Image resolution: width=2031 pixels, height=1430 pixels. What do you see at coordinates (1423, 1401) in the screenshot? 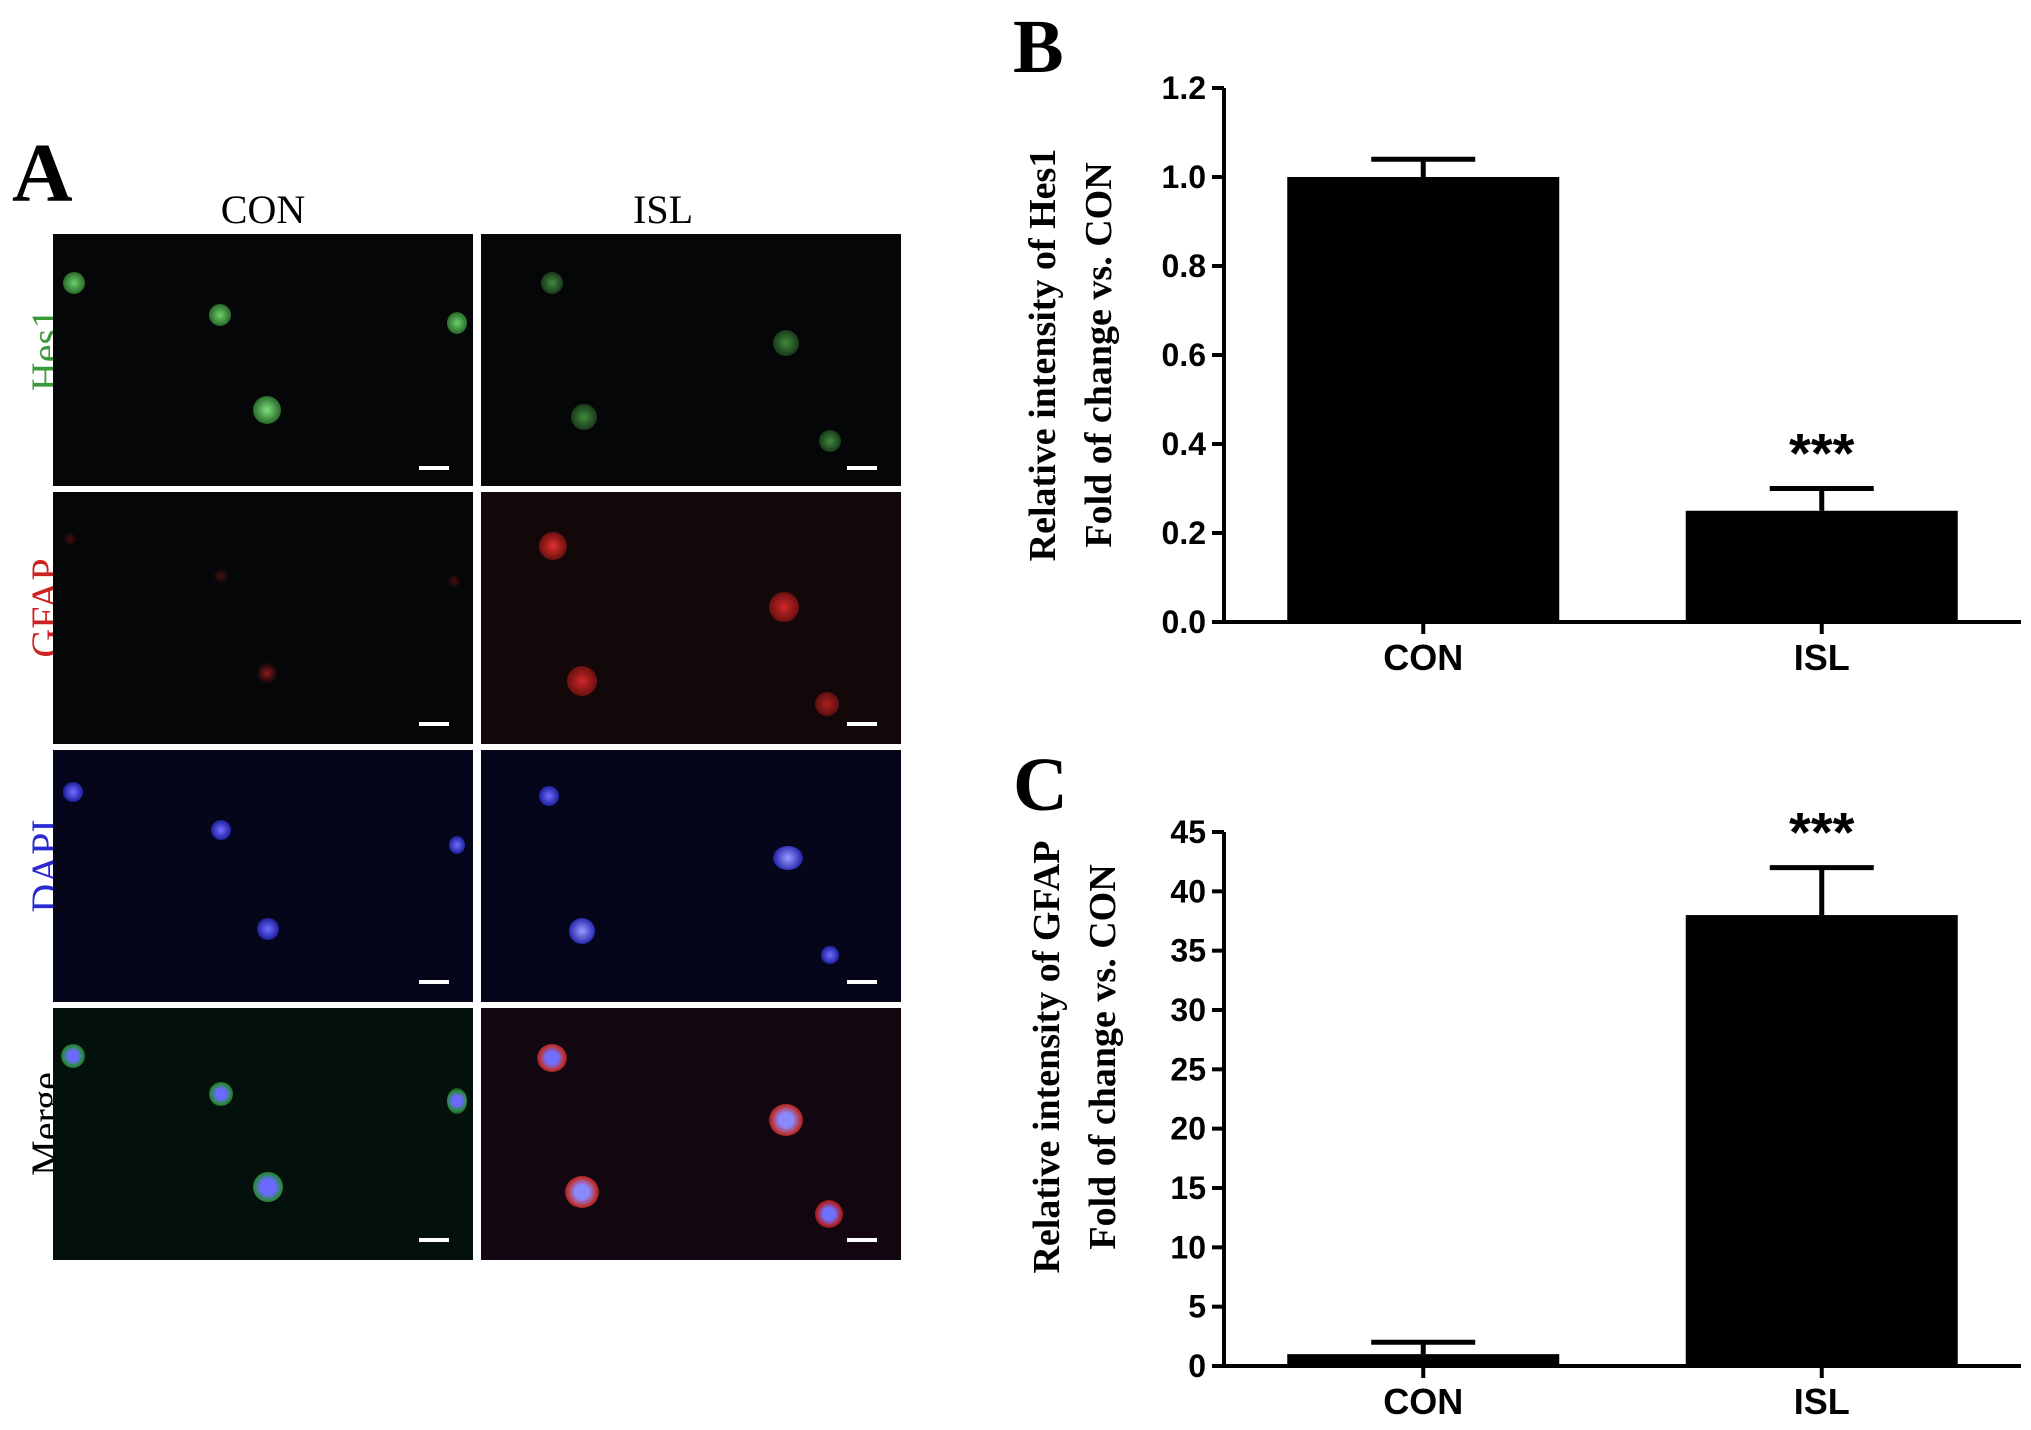
I see `chart-c-x-tick-label: CON` at bounding box center [1423, 1401].